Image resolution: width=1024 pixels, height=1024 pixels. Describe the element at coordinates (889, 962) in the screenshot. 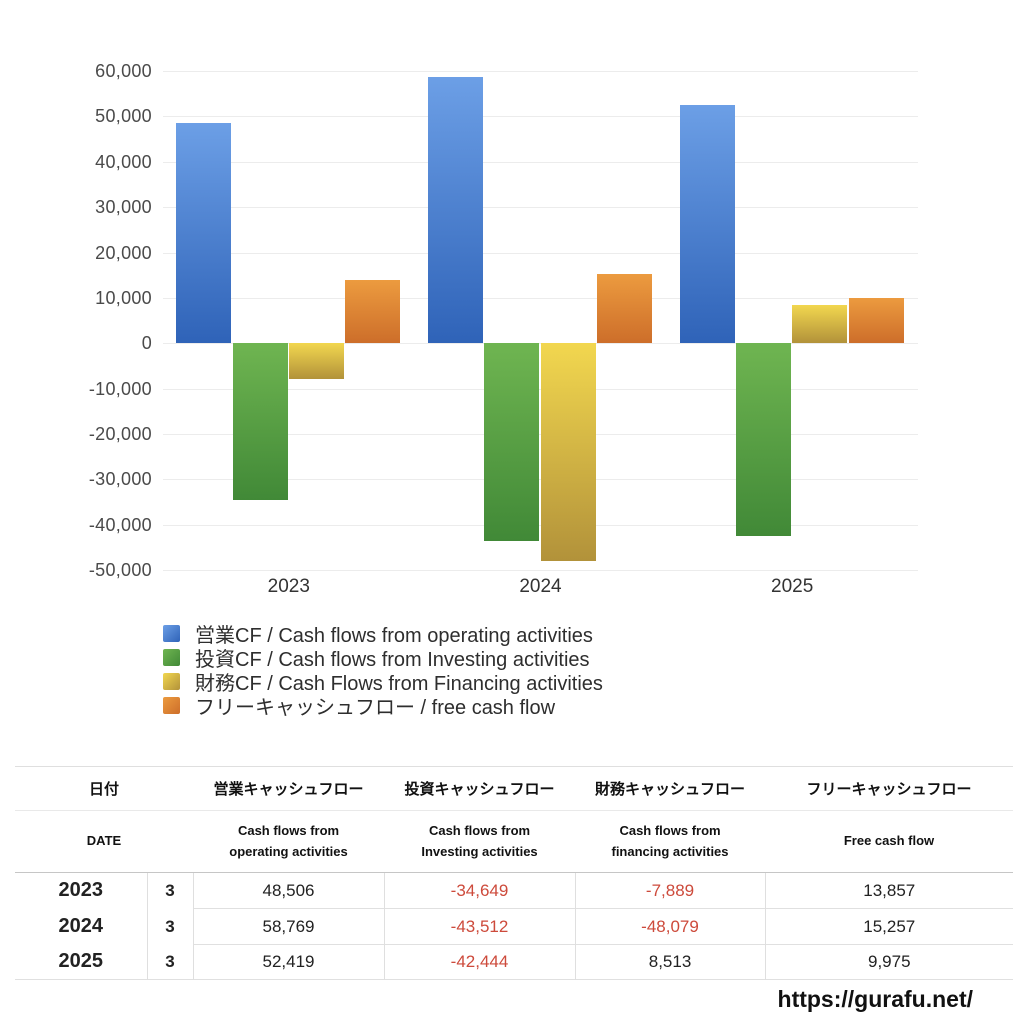

I see `cell-fcf: 9,975` at that location.